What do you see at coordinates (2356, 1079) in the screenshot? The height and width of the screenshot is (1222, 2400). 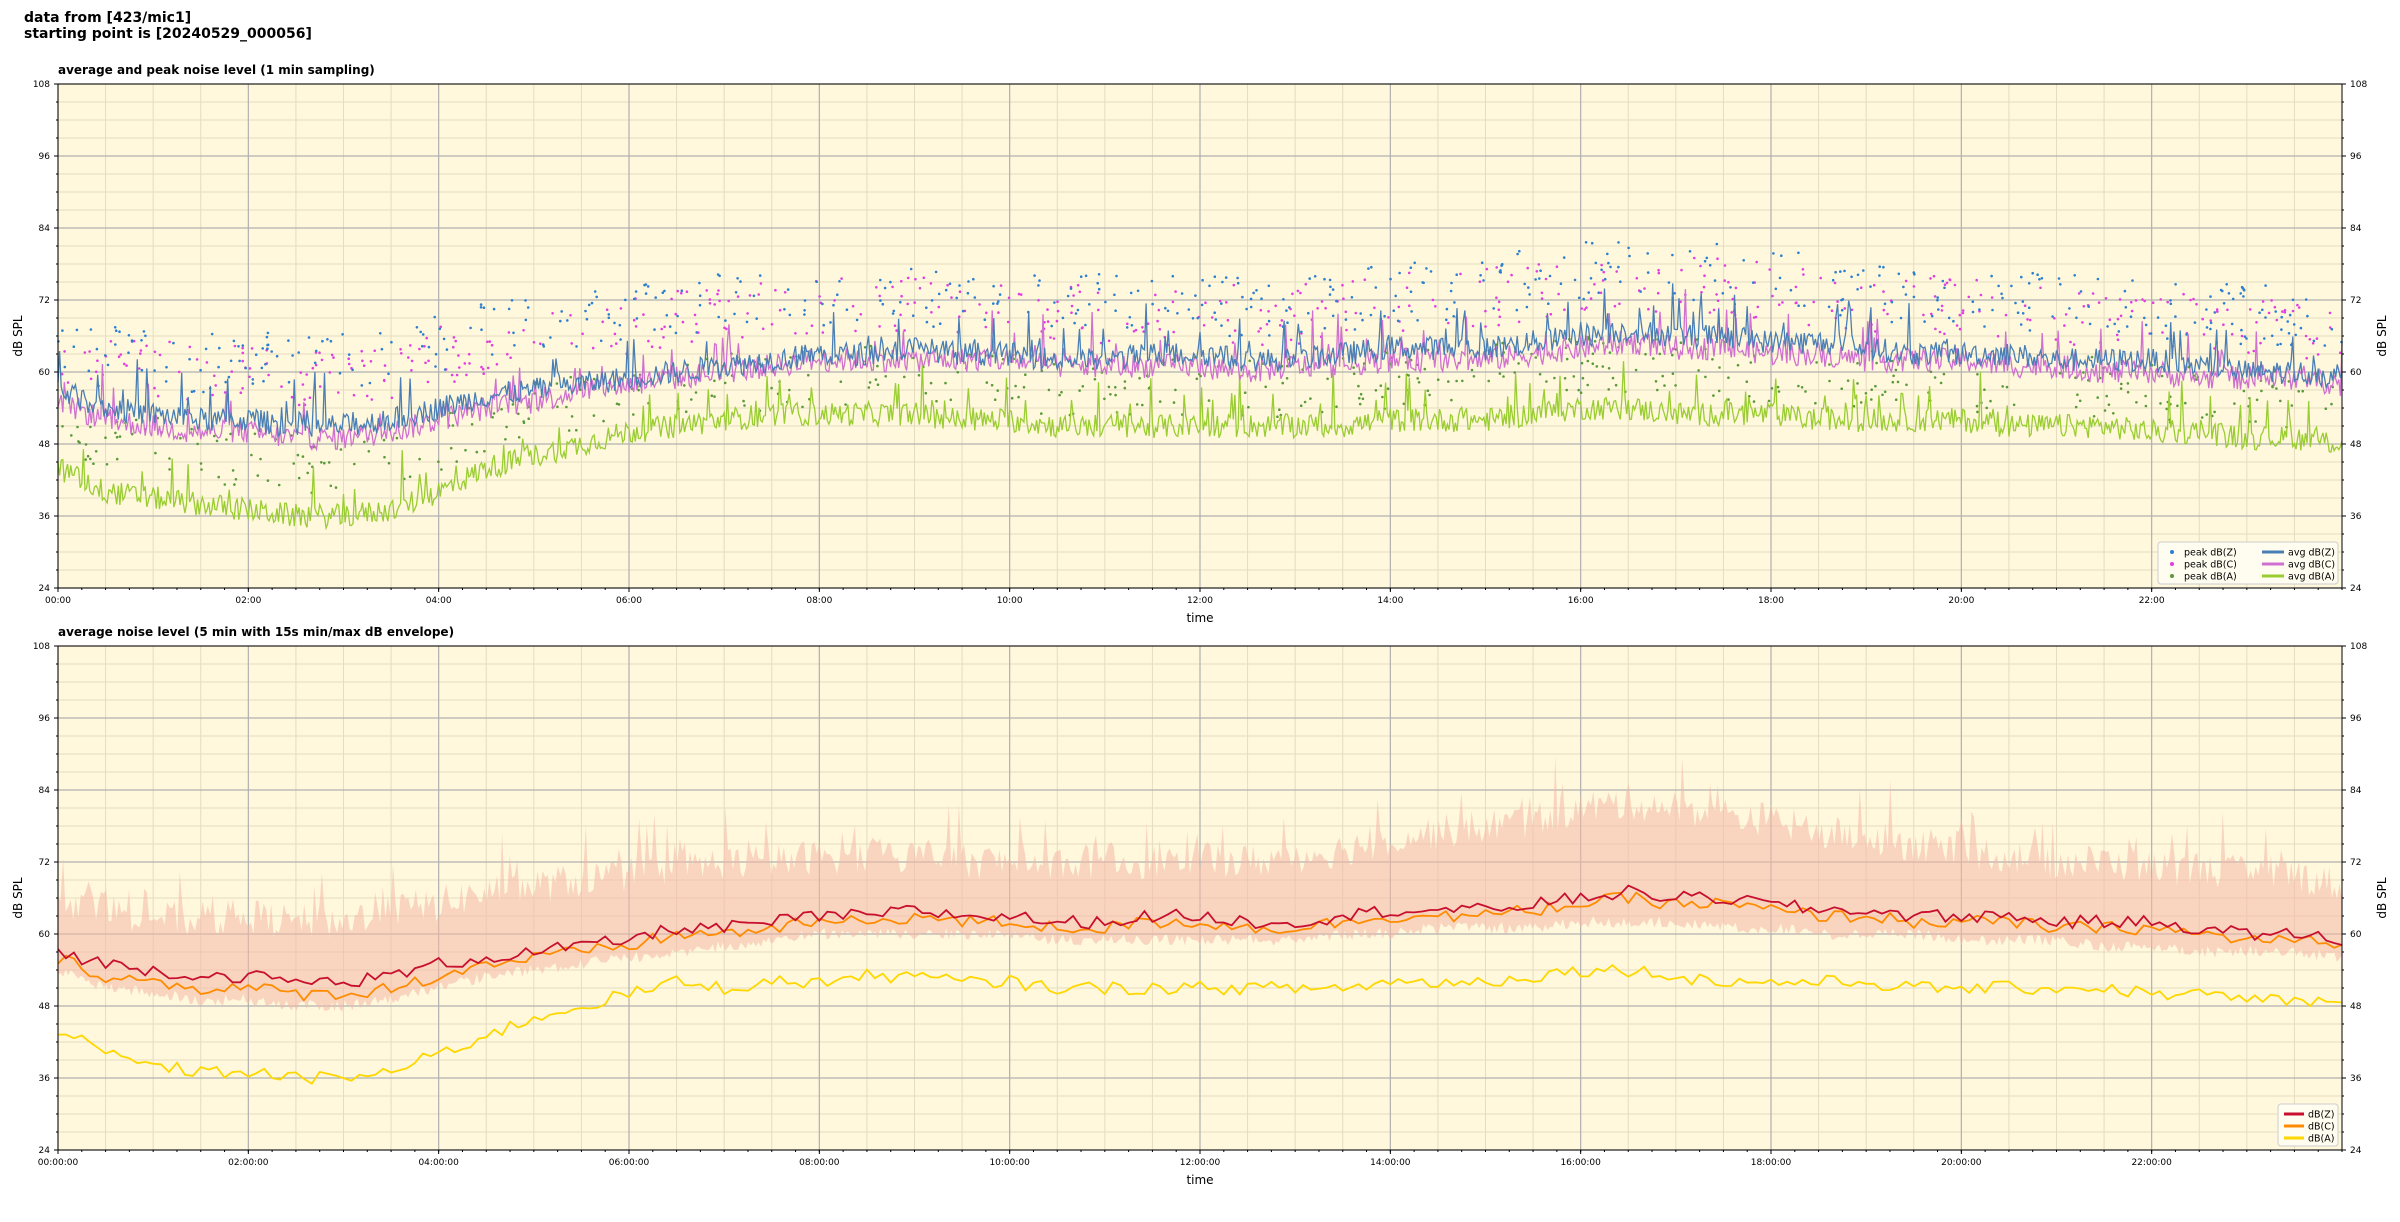 I see `y-tick-label-right: 36` at bounding box center [2356, 1079].